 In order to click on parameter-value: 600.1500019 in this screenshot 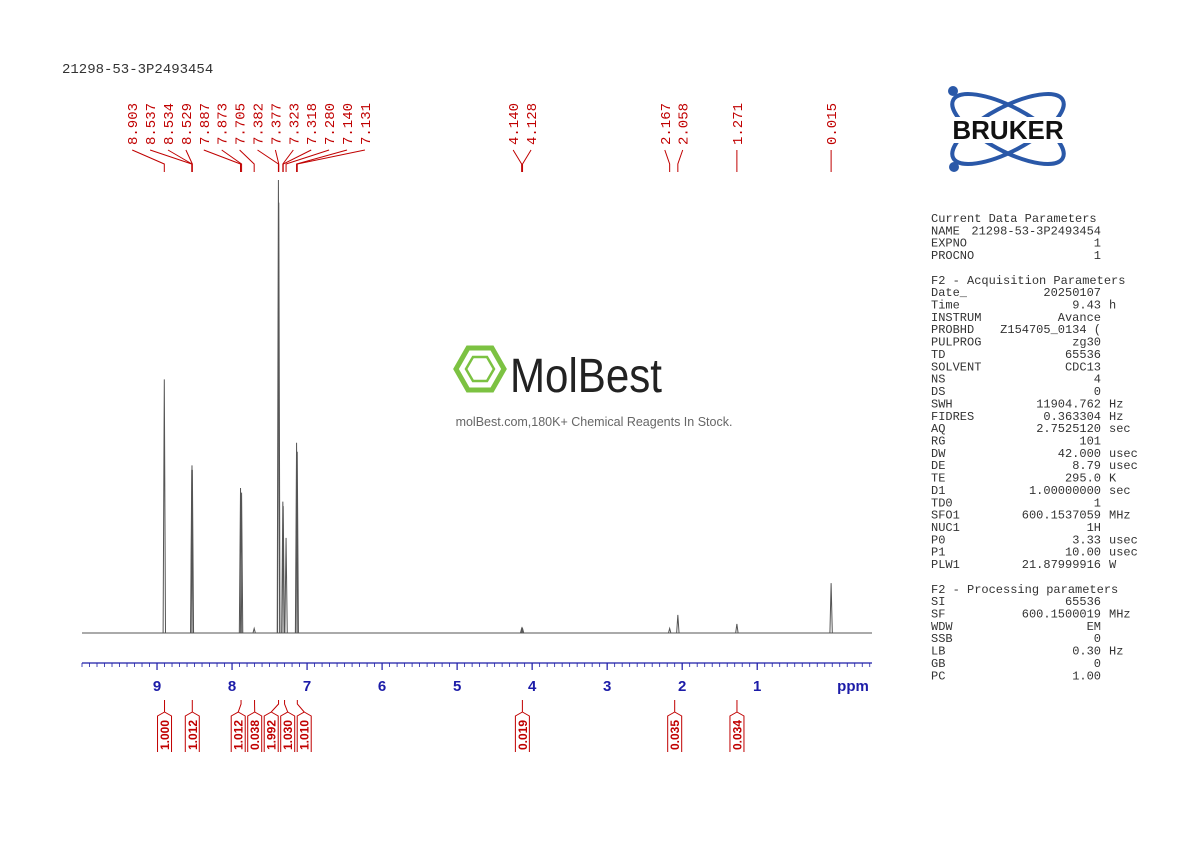, I will do `click(1061, 615)`.